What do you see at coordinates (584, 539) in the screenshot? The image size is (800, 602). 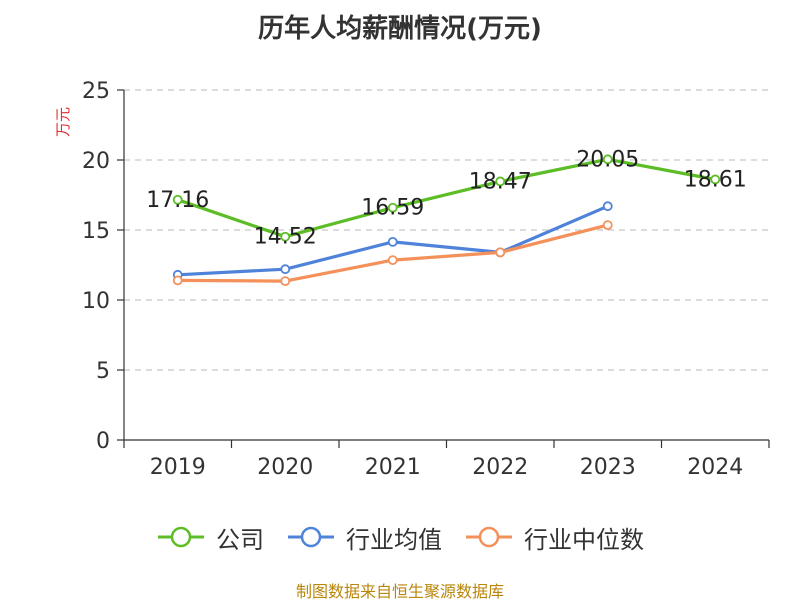 I see `legend-label: 行业中位数` at bounding box center [584, 539].